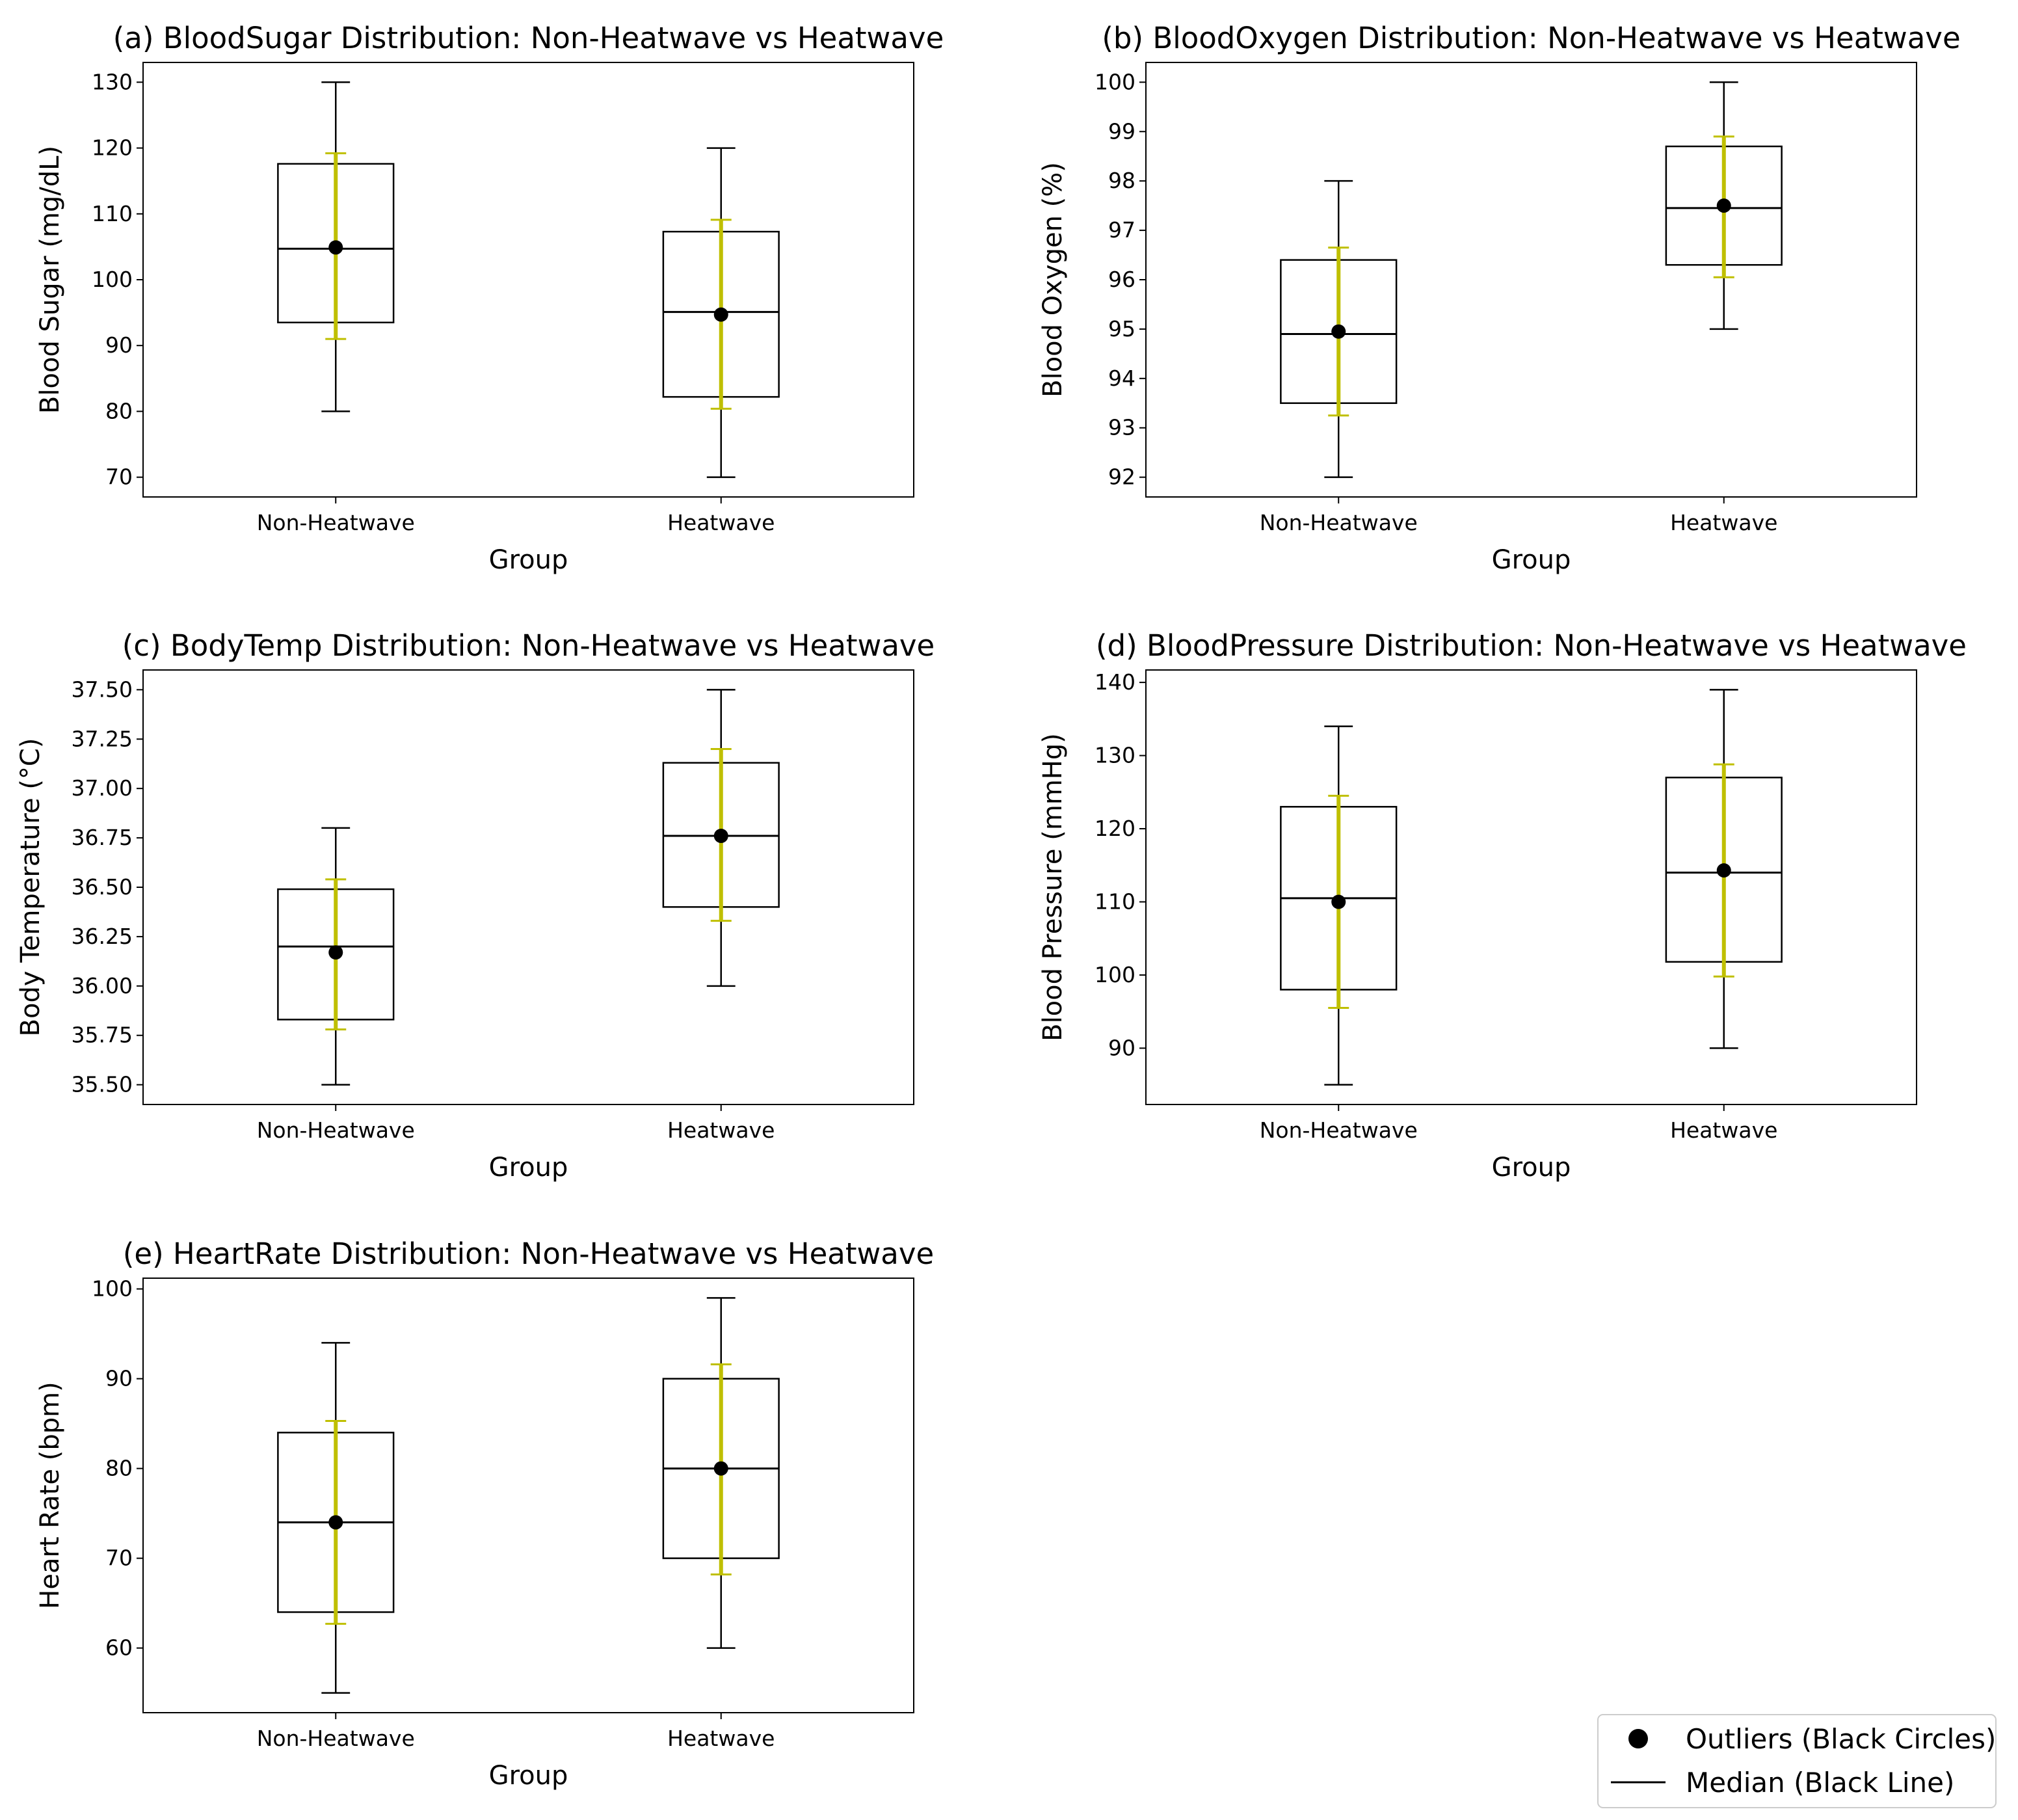  I want to click on y-tick-label: 60, so click(119, 1648).